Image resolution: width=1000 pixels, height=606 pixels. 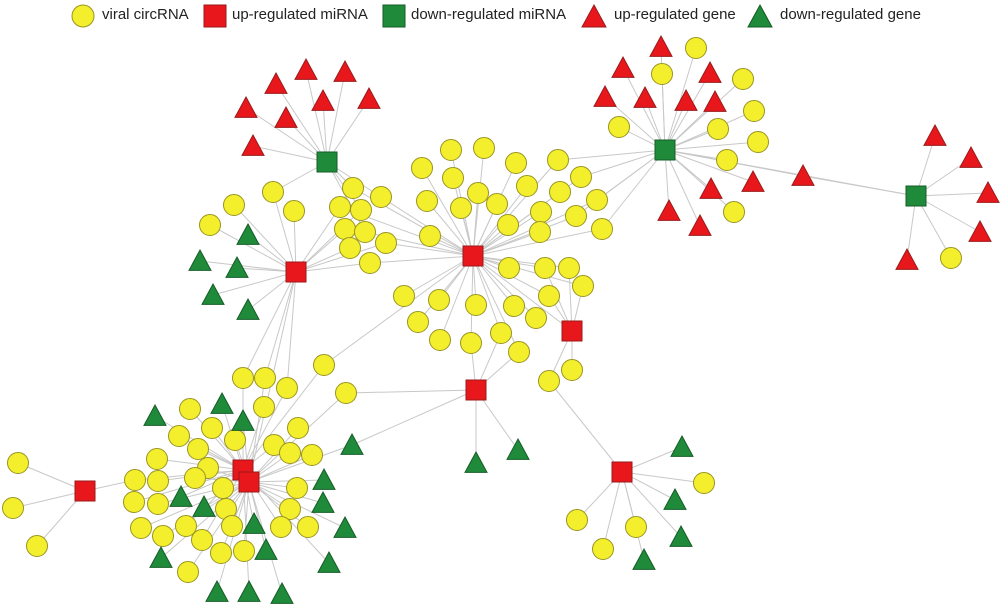 I want to click on legend-item-up-mirna: up-regulated miRNA, so click(x=292, y=15).